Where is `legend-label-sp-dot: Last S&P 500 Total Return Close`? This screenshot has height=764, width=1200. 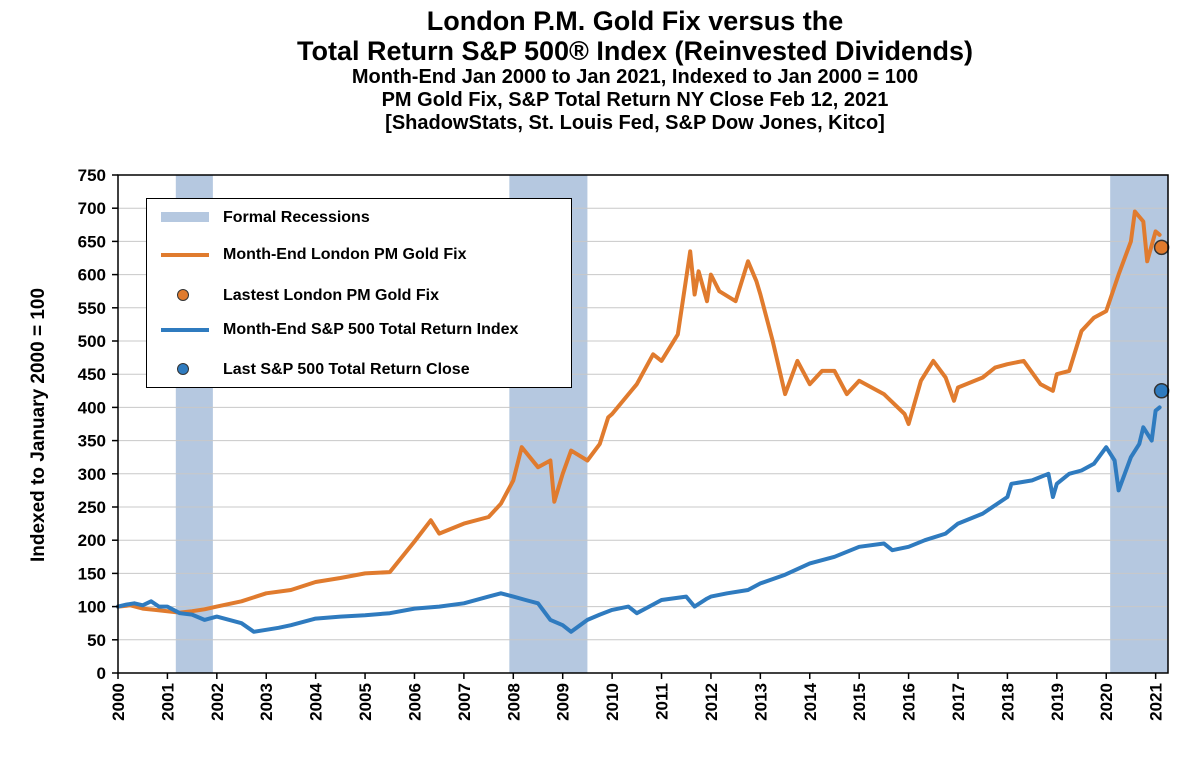 legend-label-sp-dot: Last S&P 500 Total Return Close is located at coordinates (346, 369).